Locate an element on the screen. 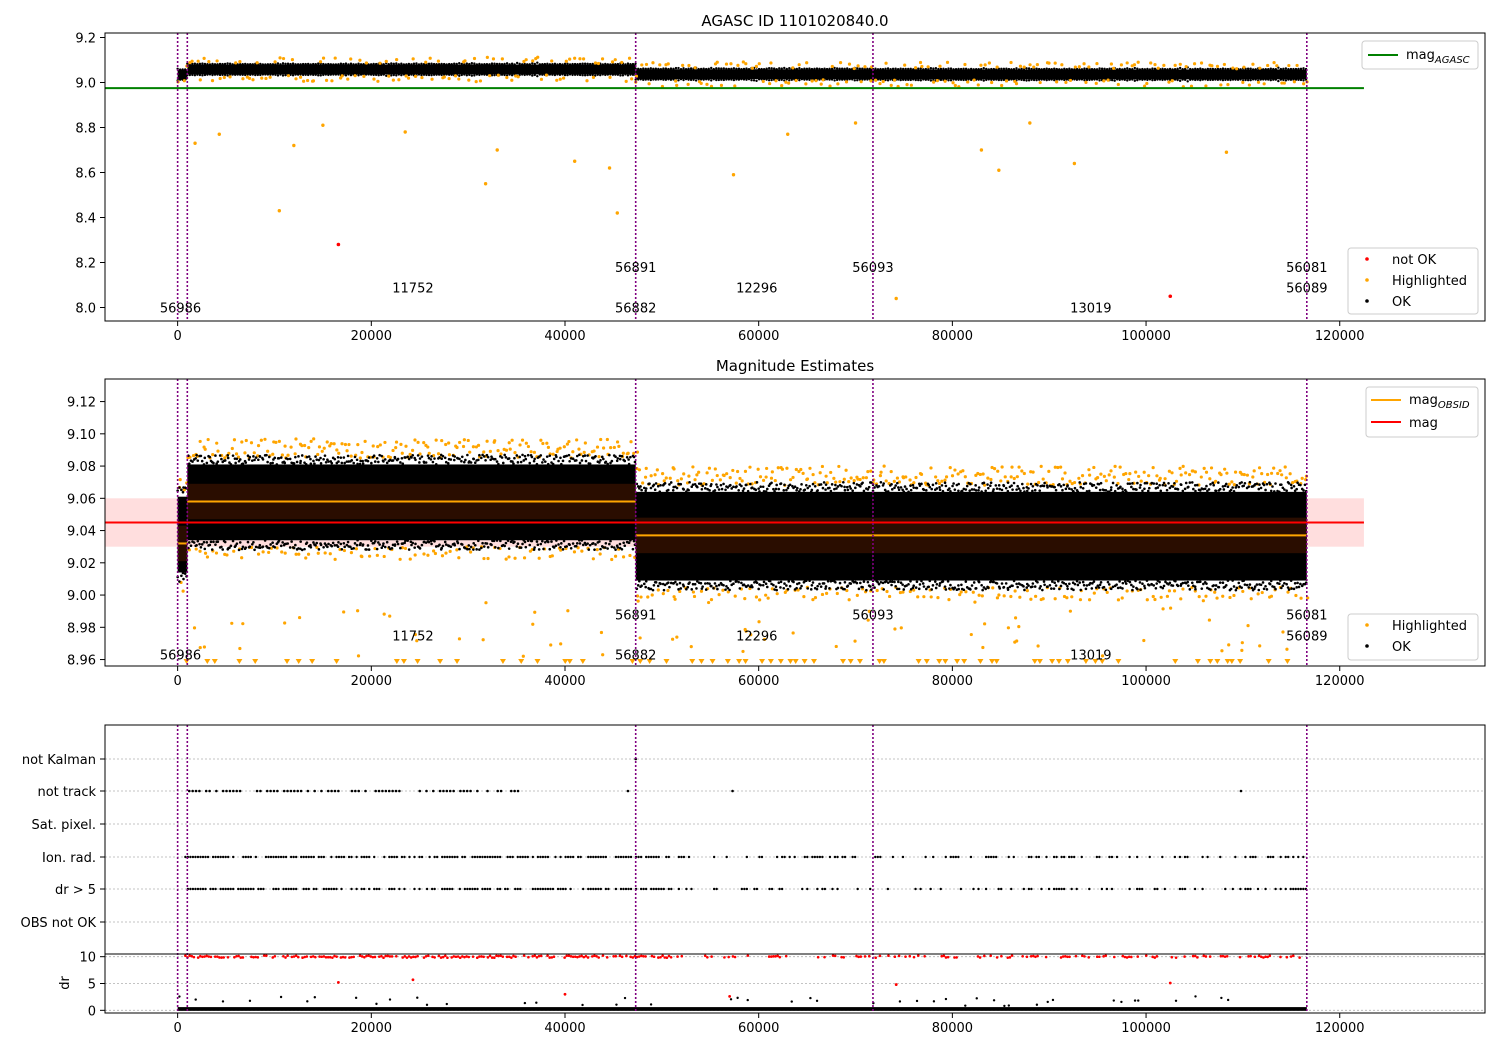  dr-point is located at coordinates (376, 1004).